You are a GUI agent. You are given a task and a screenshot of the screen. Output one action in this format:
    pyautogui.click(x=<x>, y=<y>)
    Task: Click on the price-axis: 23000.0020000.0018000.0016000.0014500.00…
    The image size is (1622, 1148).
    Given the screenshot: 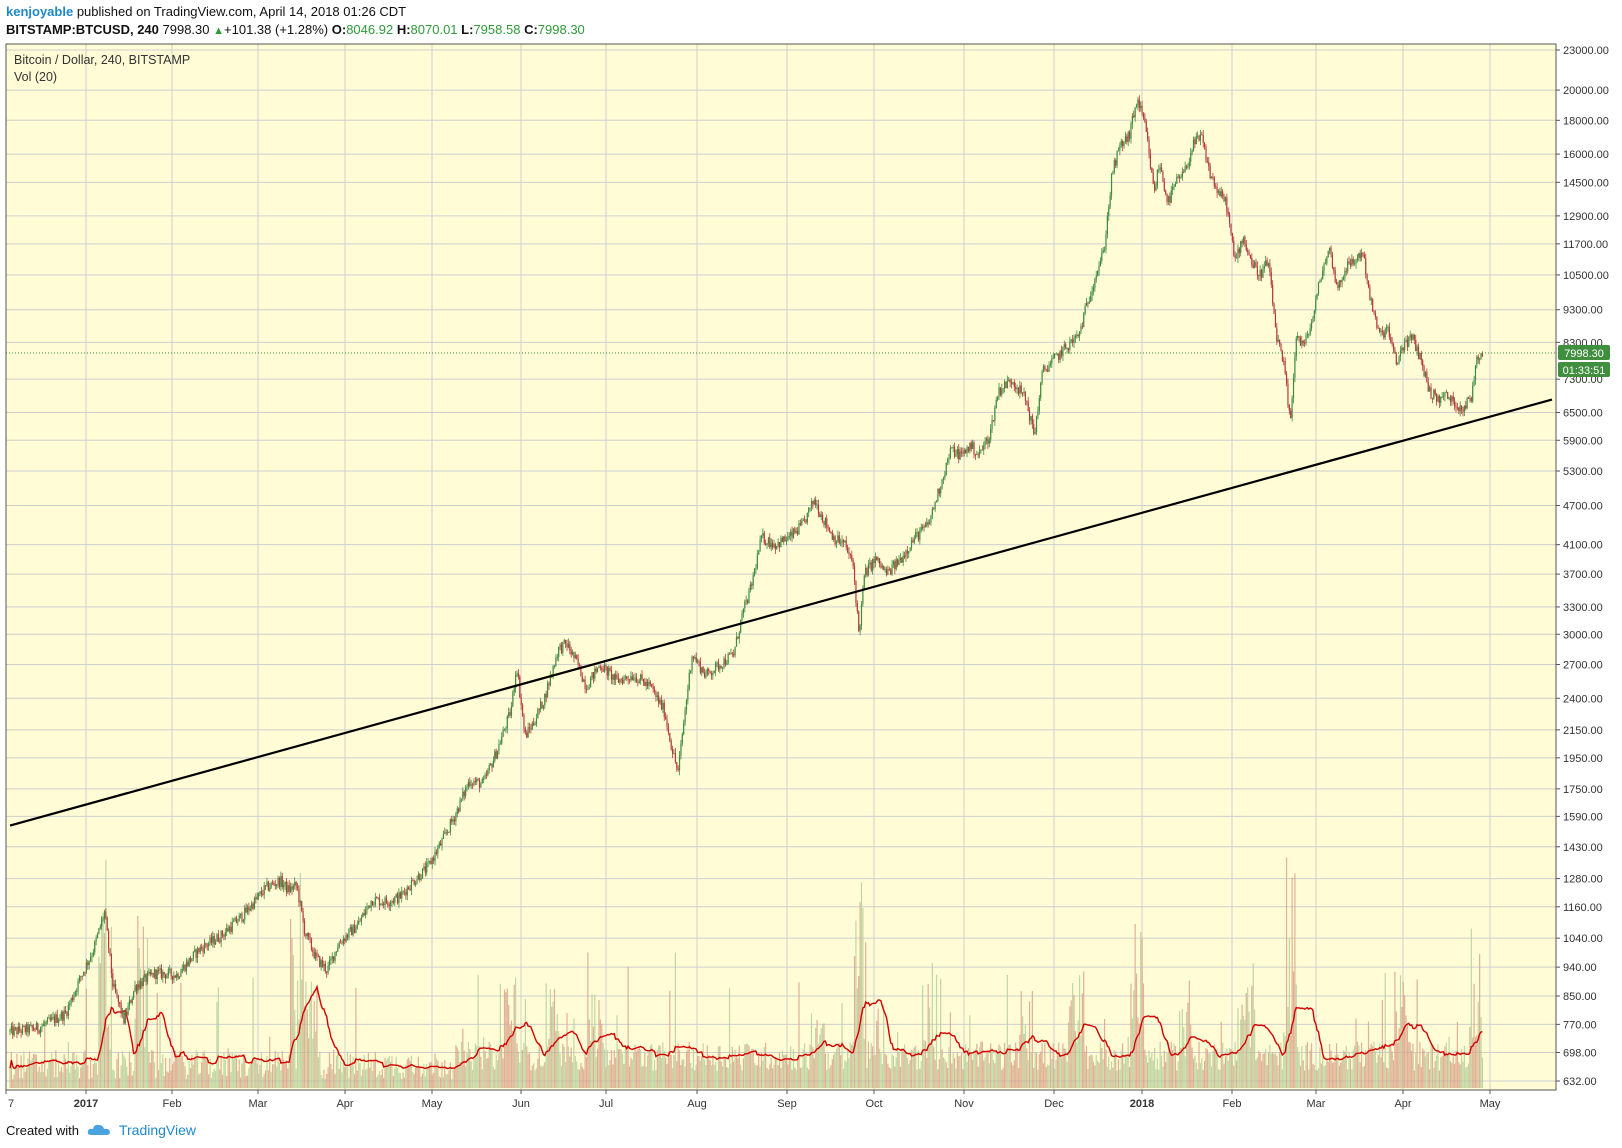 What is the action you would take?
    pyautogui.click(x=1582, y=566)
    